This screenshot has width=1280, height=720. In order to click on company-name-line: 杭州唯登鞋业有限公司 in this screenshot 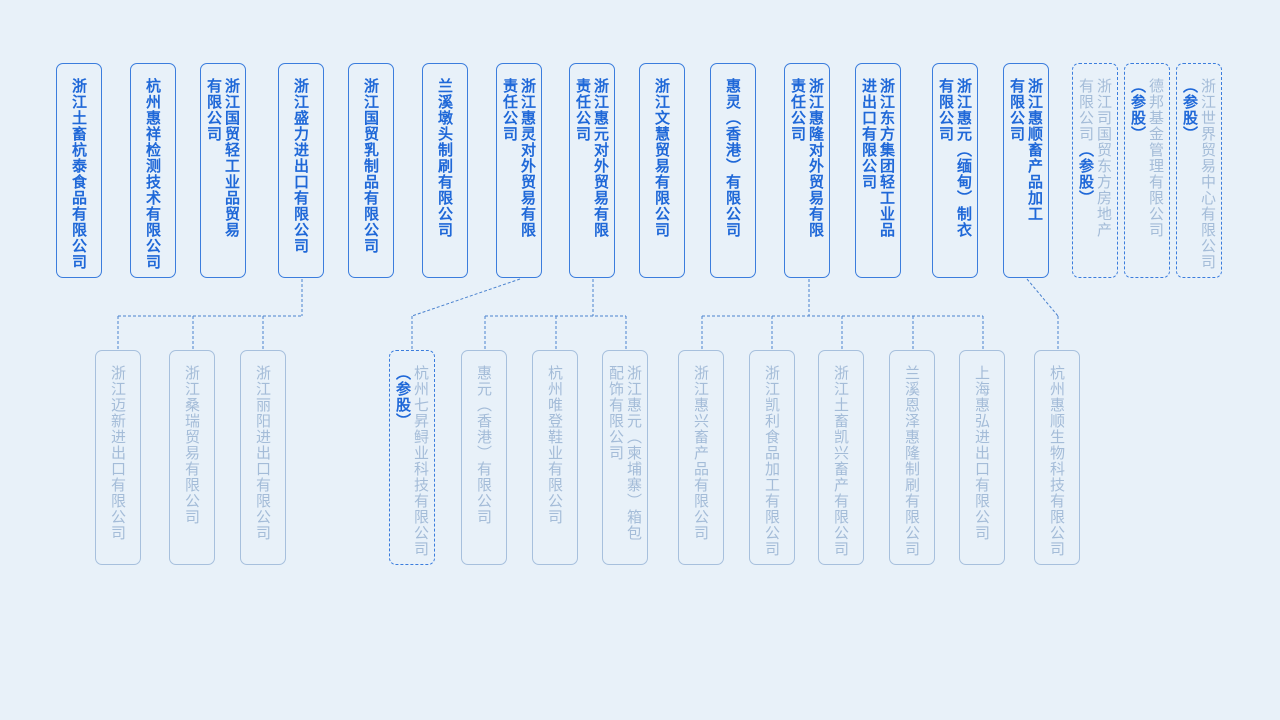, I will do `click(555, 464)`.